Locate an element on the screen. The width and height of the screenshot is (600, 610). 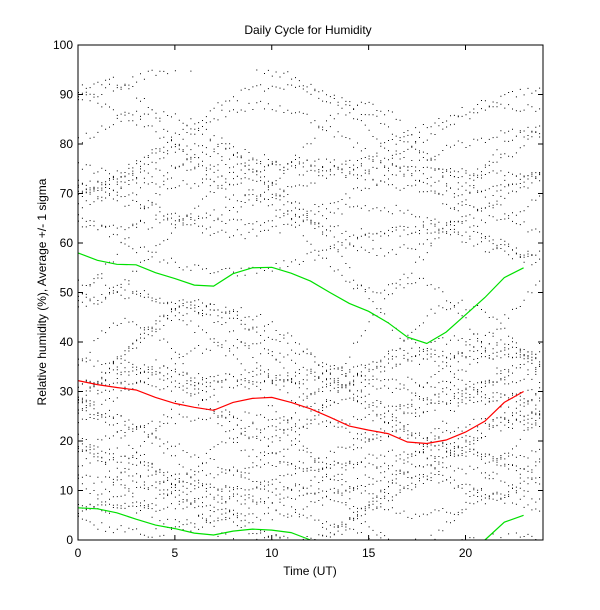
x-tick-label: 15 is located at coordinates (369, 553).